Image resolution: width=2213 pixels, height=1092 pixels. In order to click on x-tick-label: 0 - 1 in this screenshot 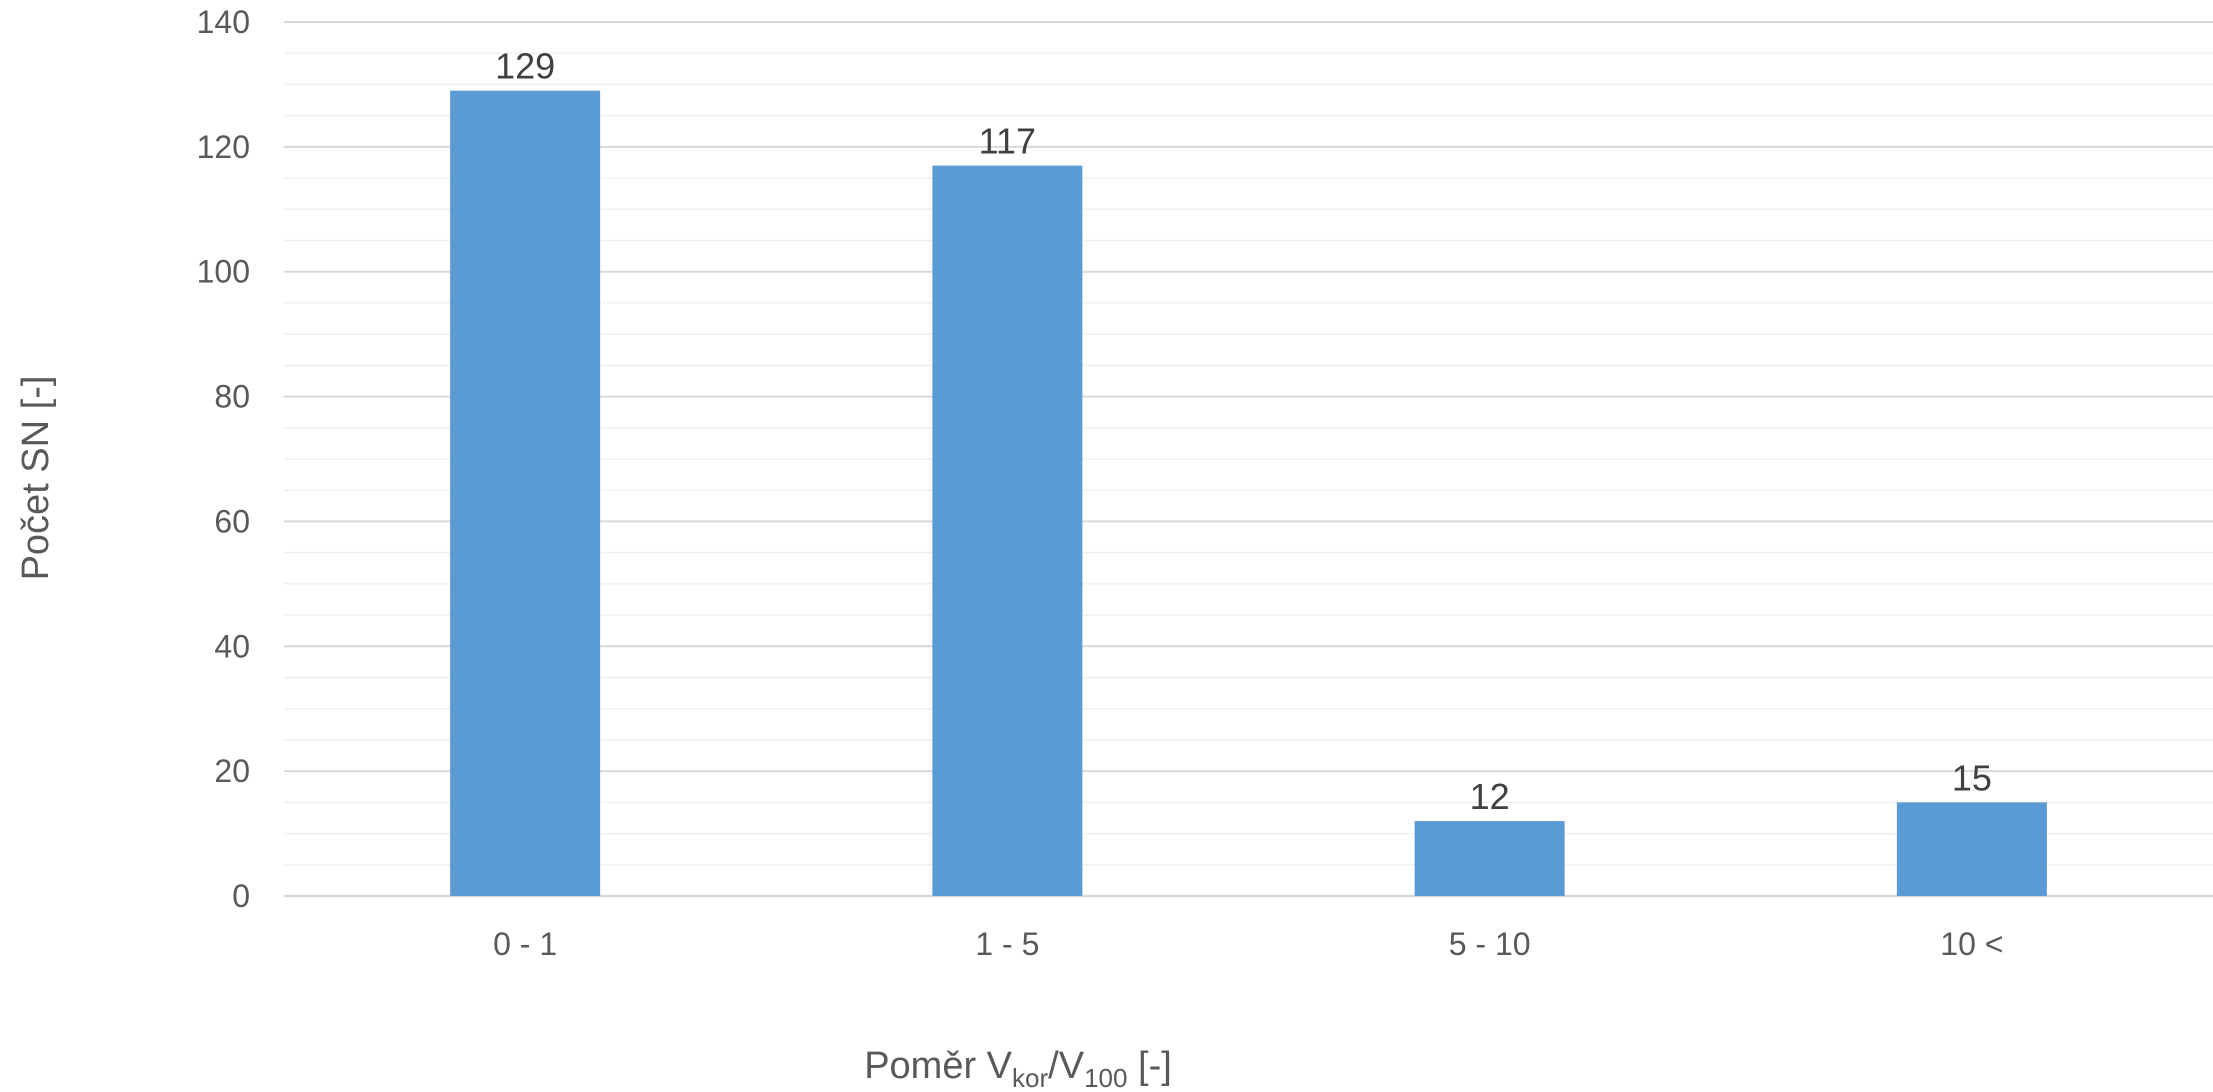, I will do `click(525, 944)`.